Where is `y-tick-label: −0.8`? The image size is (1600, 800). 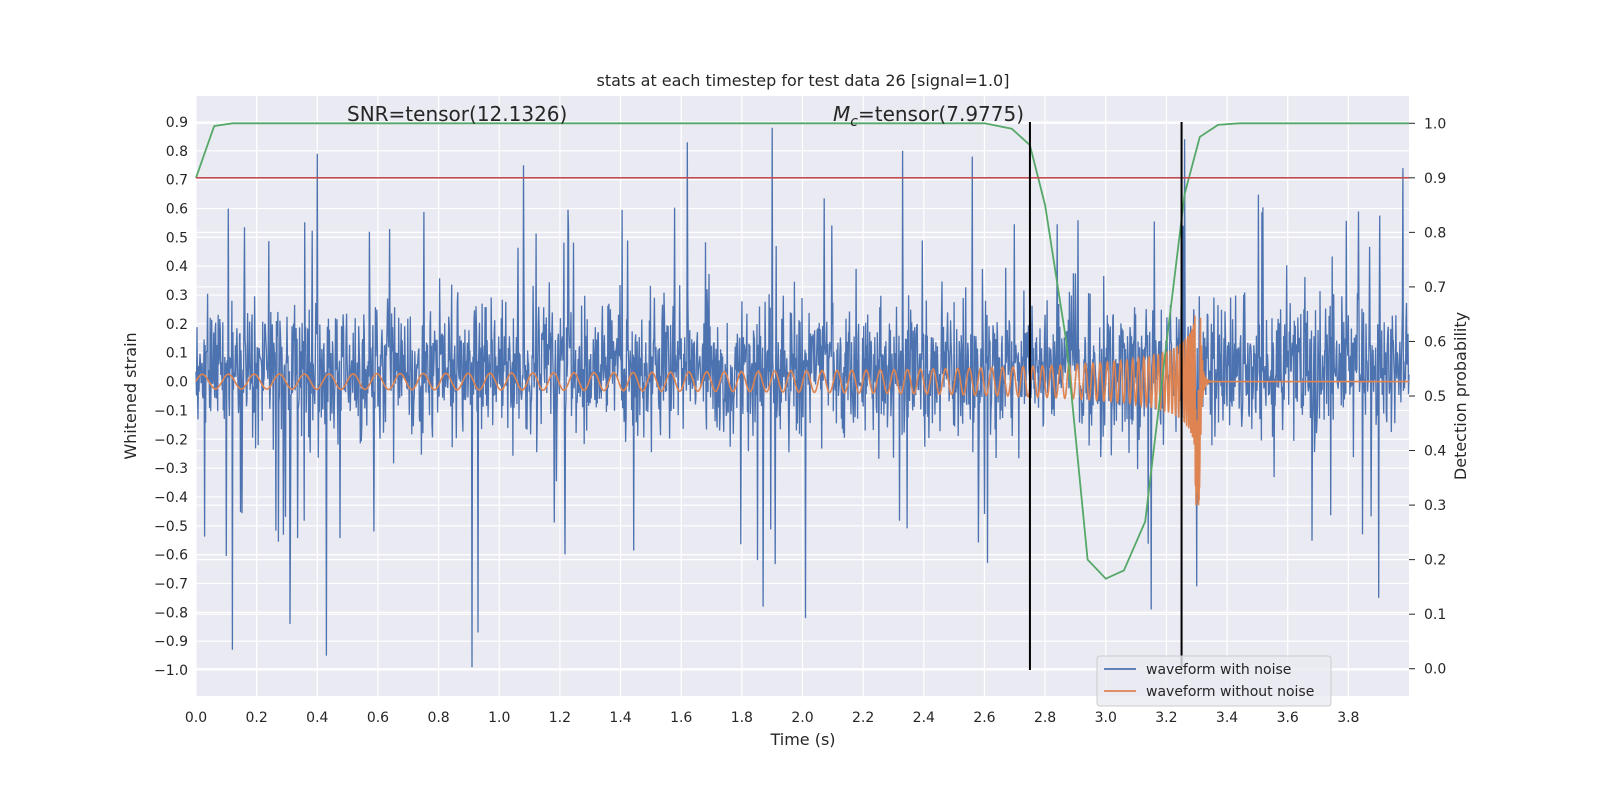 y-tick-label: −0.8 is located at coordinates (171, 613).